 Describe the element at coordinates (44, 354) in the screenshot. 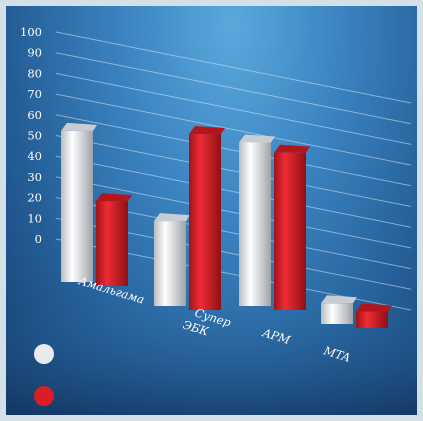

I see `legend-marker-white` at that location.